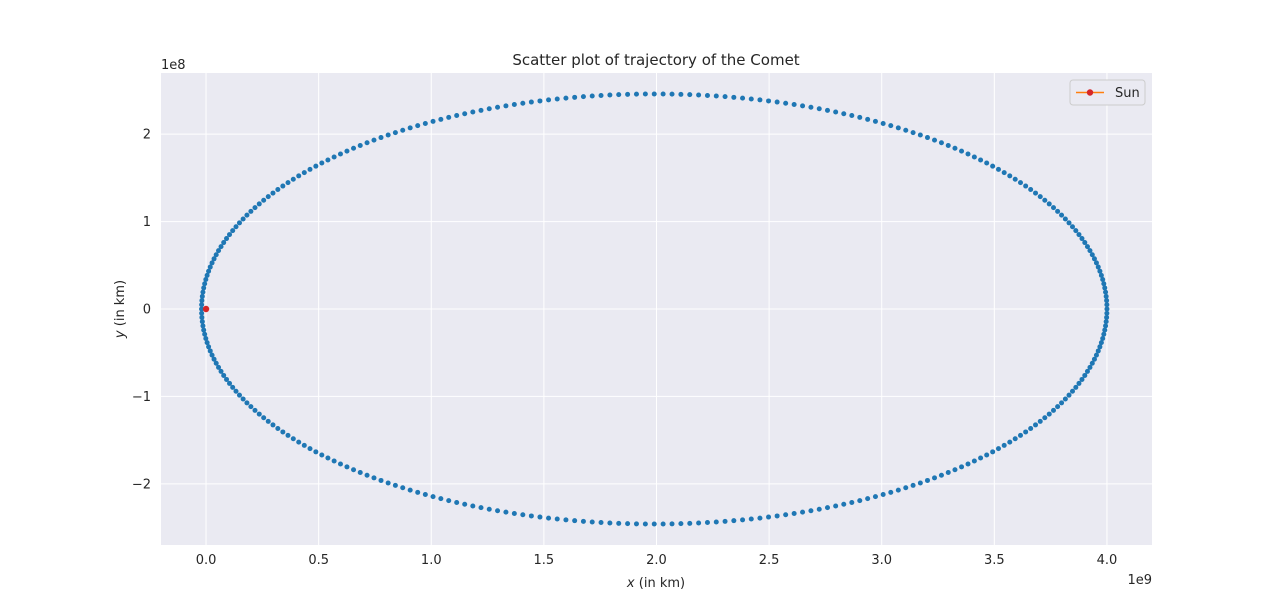 The width and height of the screenshot is (1280, 612). Describe the element at coordinates (318, 560) in the screenshot. I see `x-tick-label: 0.5` at that location.